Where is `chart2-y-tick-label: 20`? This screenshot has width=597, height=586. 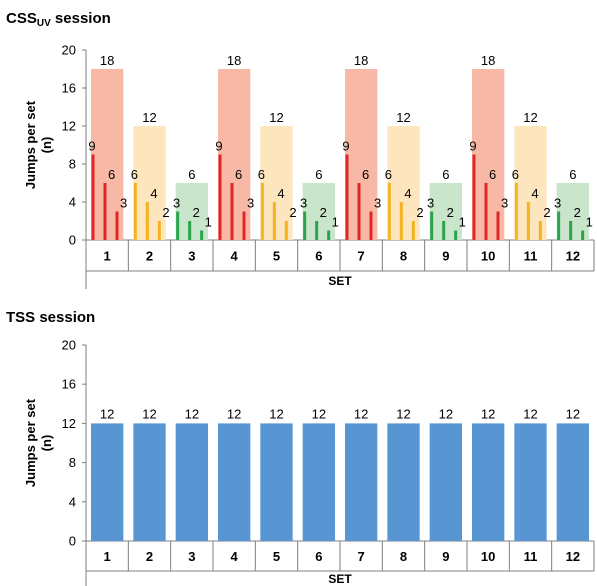
chart2-y-tick-label: 20 is located at coordinates (69, 345).